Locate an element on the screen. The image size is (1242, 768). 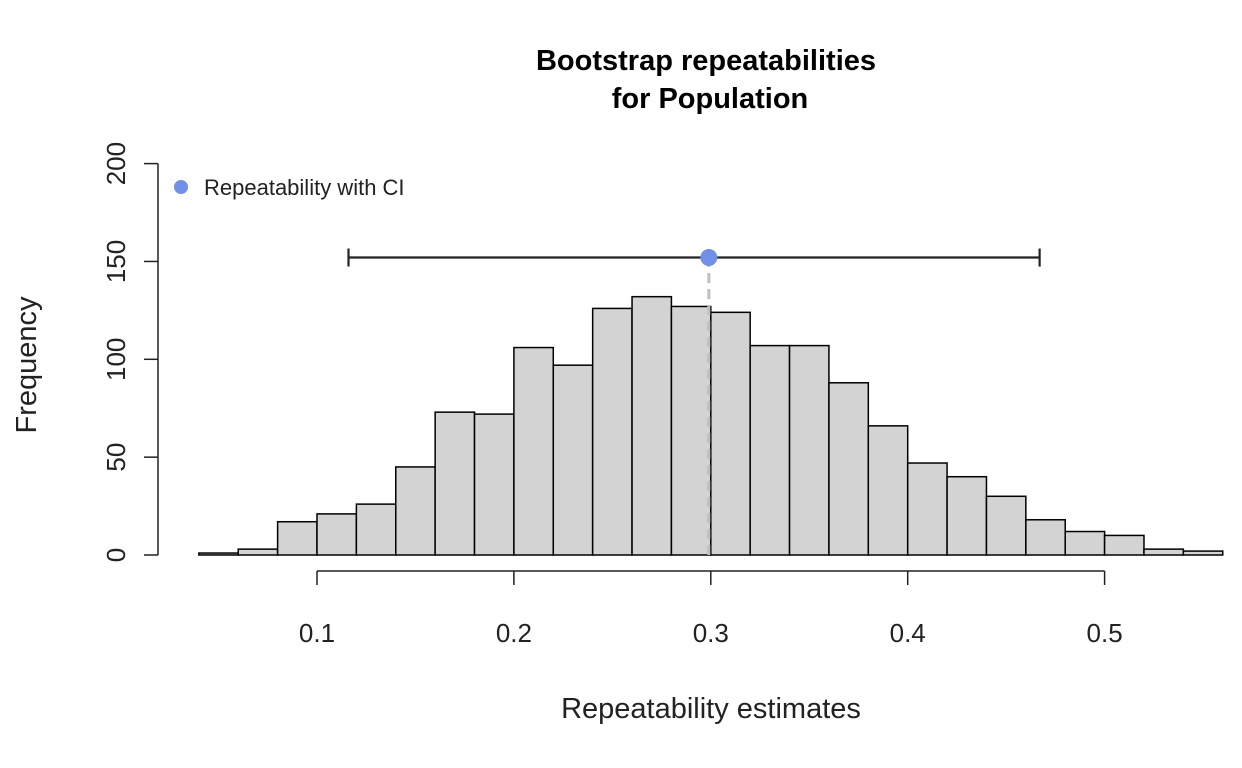
legend: Repeatability with CI is located at coordinates (289, 187).